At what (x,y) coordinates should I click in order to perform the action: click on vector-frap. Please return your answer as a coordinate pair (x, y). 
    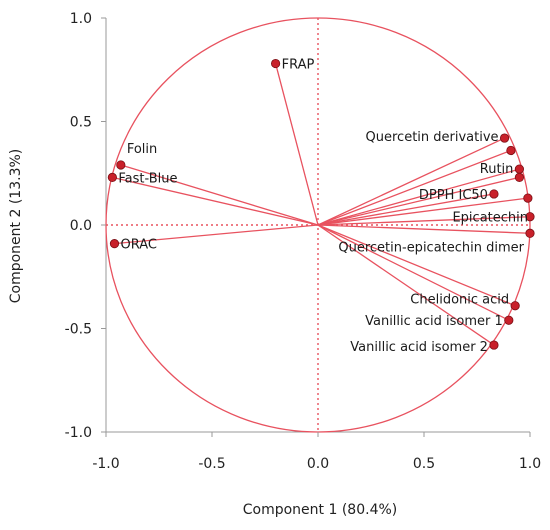
    Looking at the image, I should click on (296, 144).